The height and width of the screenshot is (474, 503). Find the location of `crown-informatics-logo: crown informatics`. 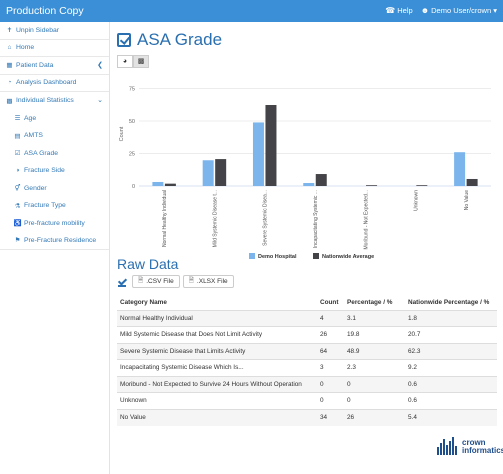

crown-informatics-logo: crown informatics is located at coordinates (470, 446).